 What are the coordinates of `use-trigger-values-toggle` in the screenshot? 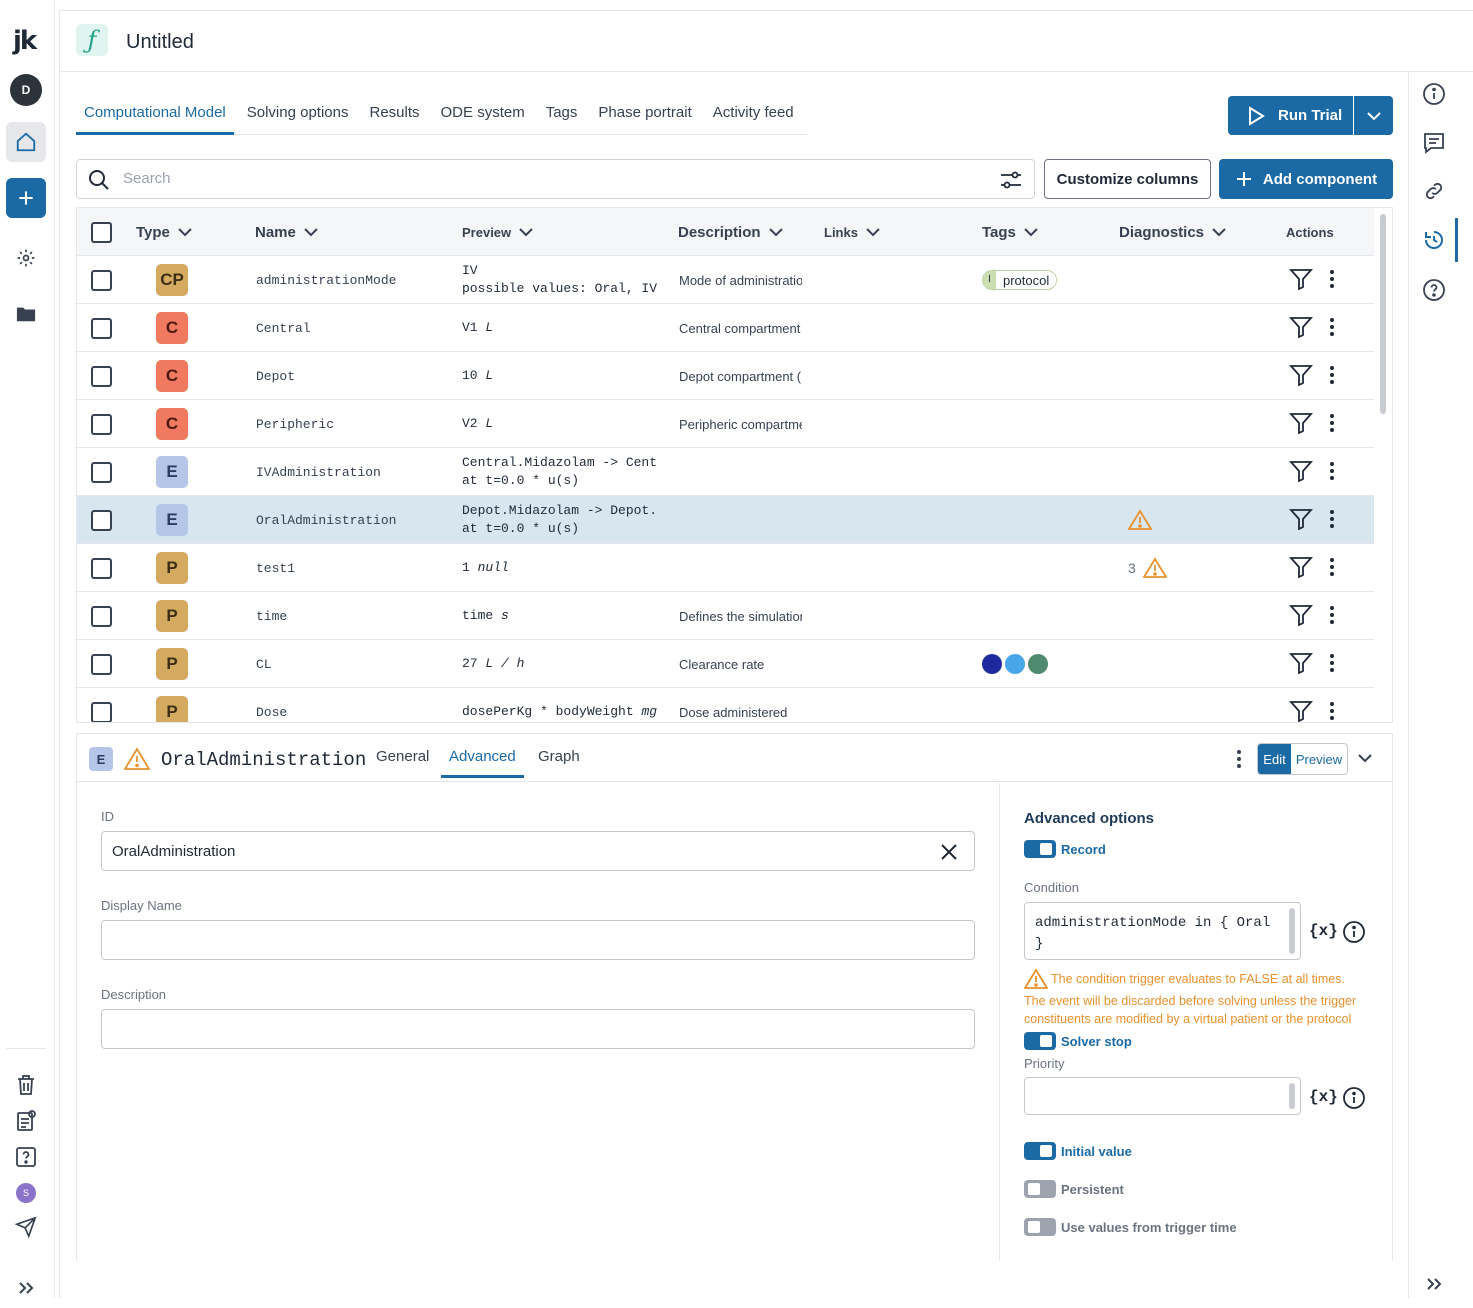 It's located at (1040, 1227).